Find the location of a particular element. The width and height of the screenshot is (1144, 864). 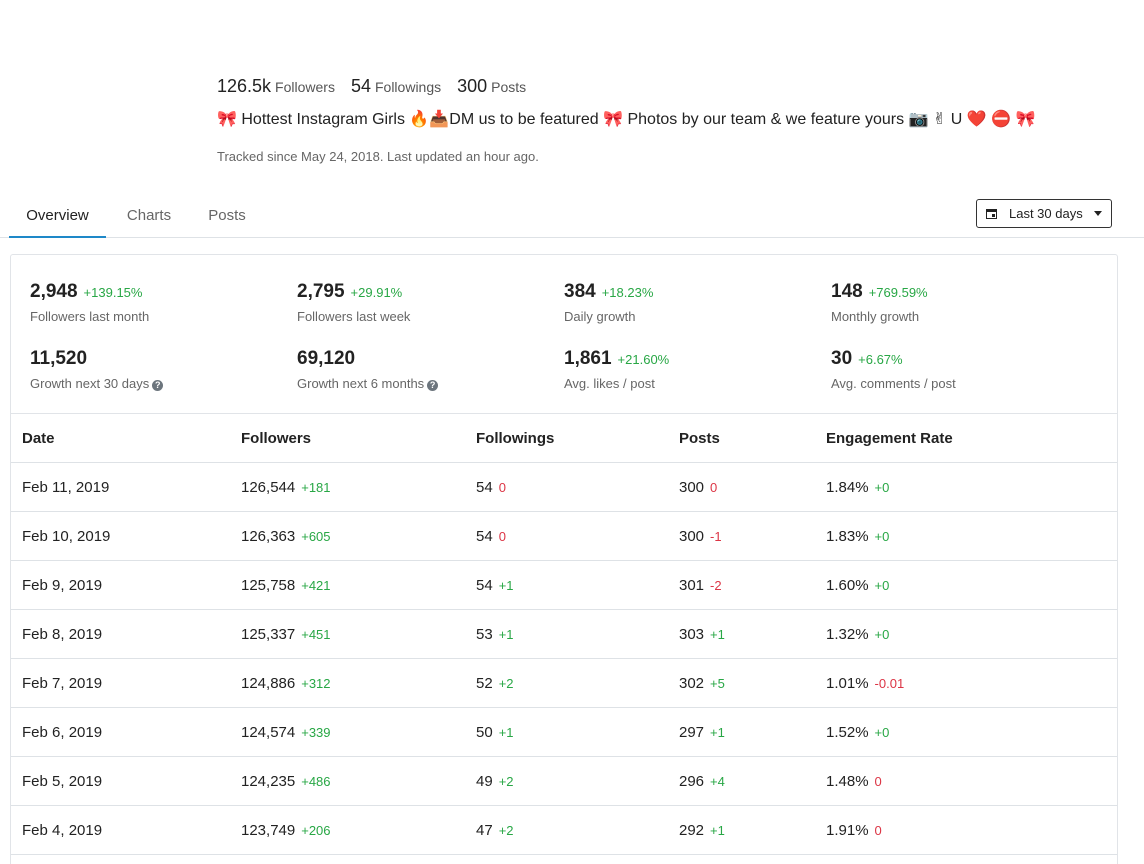

followings-cell: 52 +2 is located at coordinates (577, 683).